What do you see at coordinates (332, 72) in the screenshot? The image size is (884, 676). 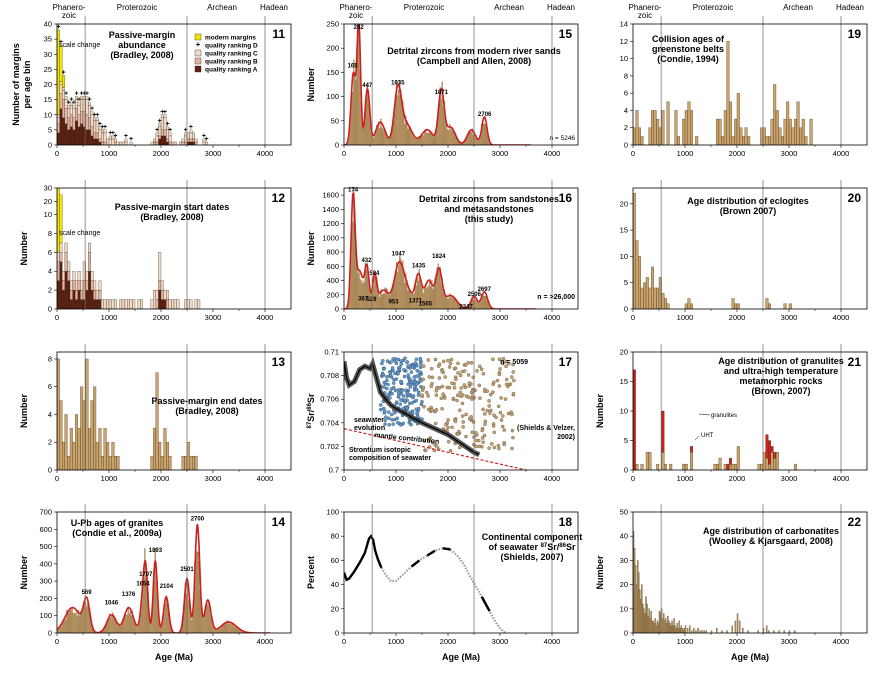 I see `y-tick-label: 150` at bounding box center [332, 72].